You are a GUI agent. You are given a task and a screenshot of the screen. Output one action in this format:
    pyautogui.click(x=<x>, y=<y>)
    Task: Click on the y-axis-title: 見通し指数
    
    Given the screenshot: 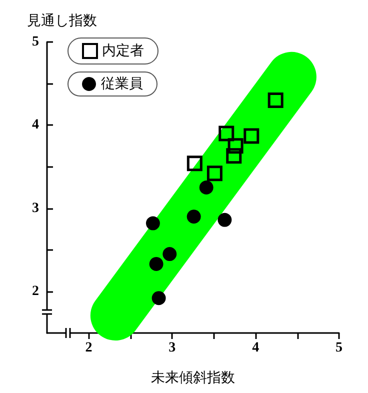 What is the action you would take?
    pyautogui.click(x=62, y=21)
    